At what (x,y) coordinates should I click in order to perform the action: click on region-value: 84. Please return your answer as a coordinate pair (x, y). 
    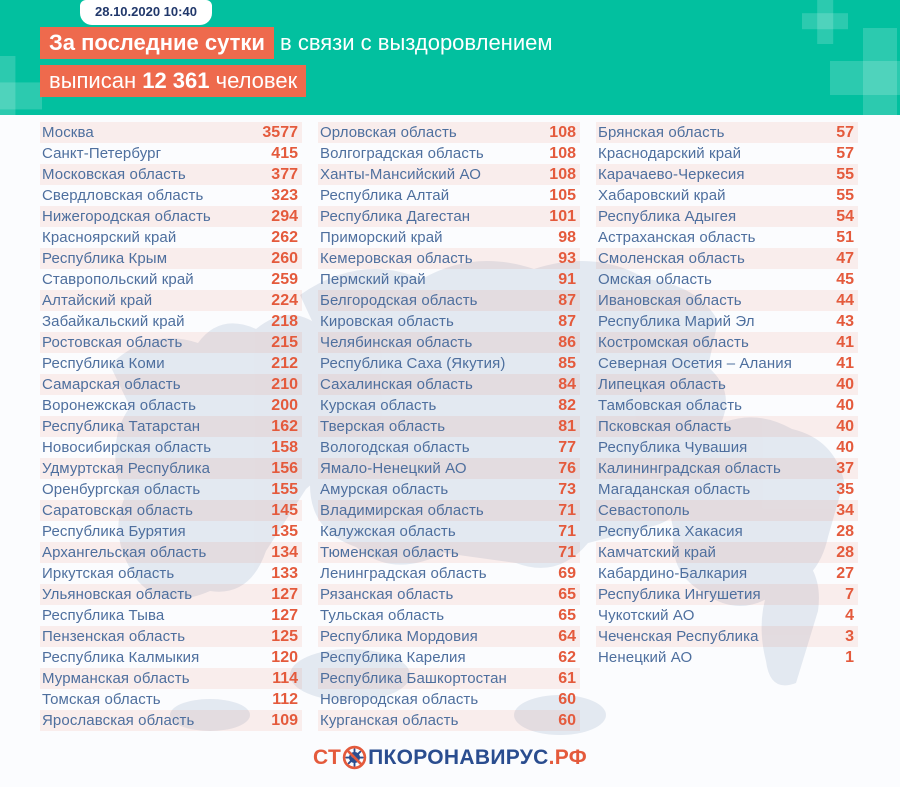
    Looking at the image, I should click on (567, 384).